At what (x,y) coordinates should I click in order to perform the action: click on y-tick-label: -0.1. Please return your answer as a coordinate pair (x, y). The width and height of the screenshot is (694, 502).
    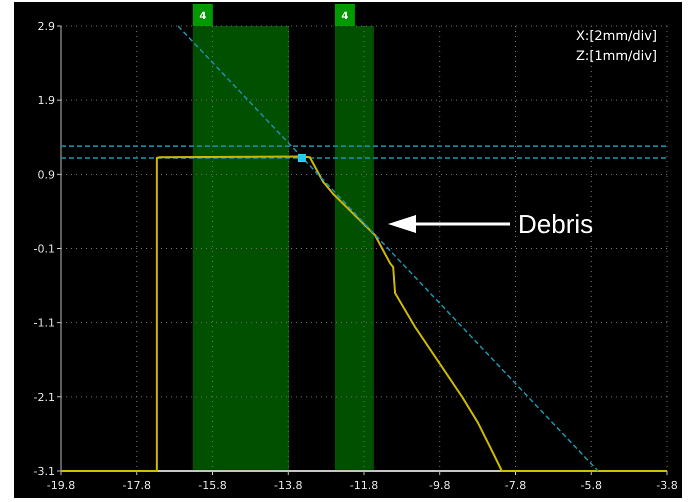
    Looking at the image, I should click on (44, 249).